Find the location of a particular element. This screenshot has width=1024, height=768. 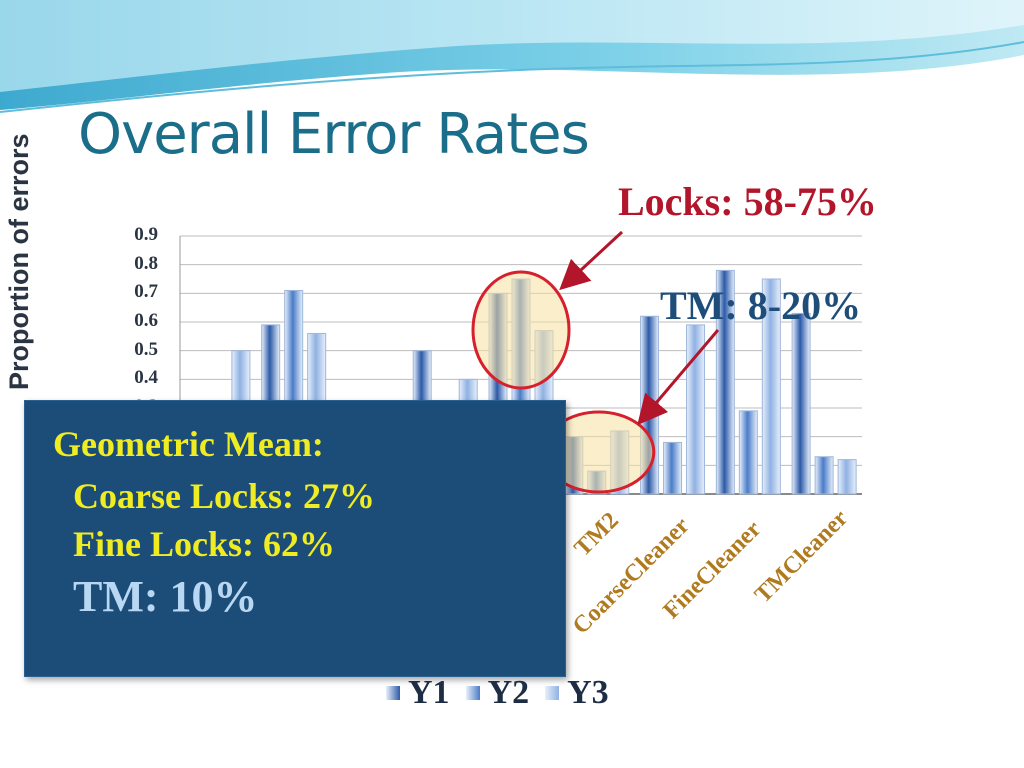

legend-label: Y2 is located at coordinates (508, 692).